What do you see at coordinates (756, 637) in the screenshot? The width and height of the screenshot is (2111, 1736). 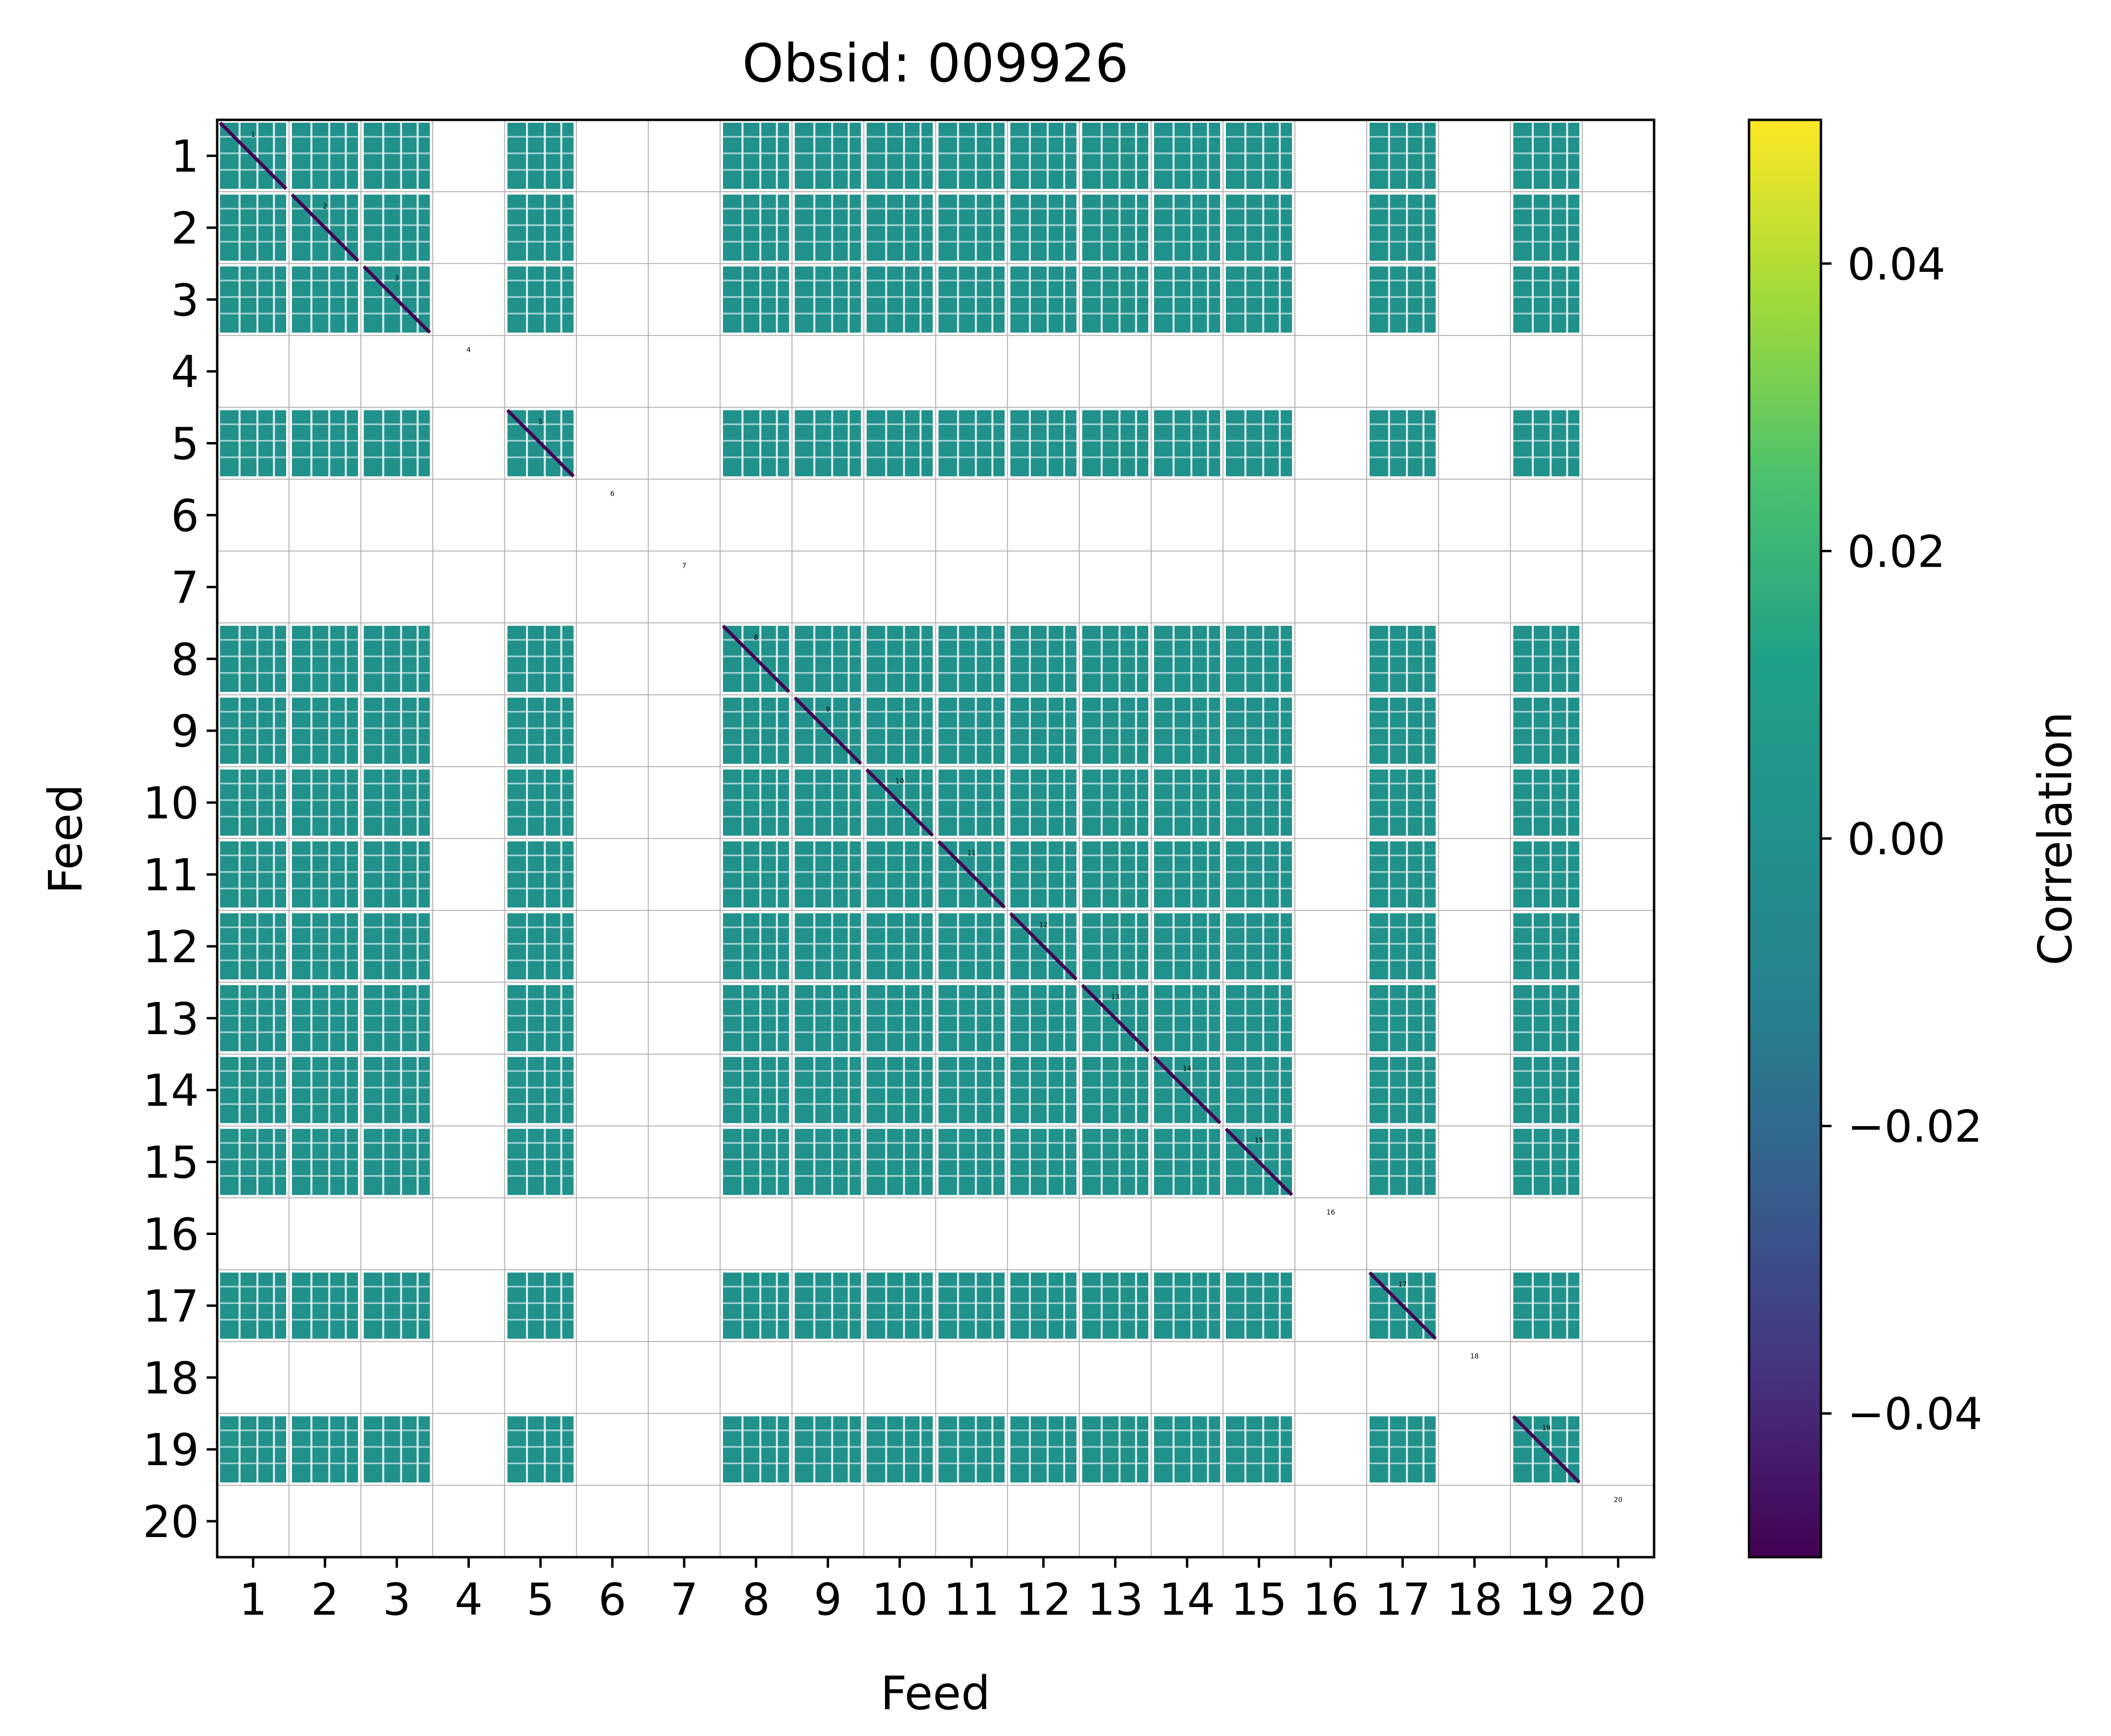 I see `diagonal-feed-label: 8` at bounding box center [756, 637].